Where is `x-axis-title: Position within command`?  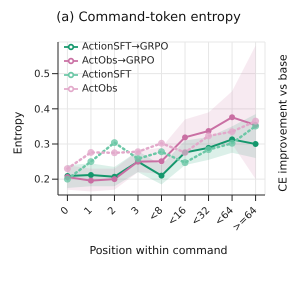 x-axis-title: Position within command is located at coordinates (158, 250).